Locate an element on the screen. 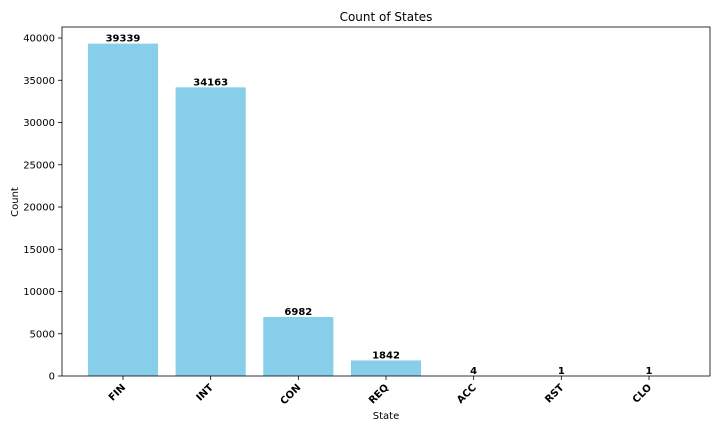 The height and width of the screenshot is (436, 720). data-label: 34163 is located at coordinates (210, 82).